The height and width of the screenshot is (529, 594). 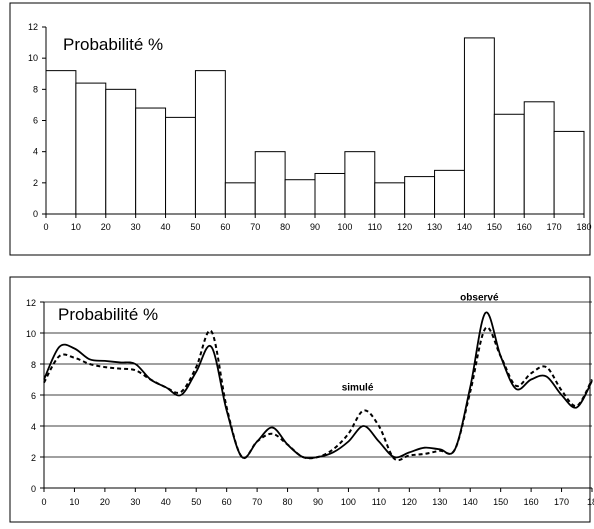 I want to click on line-chart-y-tick-label: 0, so click(x=33, y=489).